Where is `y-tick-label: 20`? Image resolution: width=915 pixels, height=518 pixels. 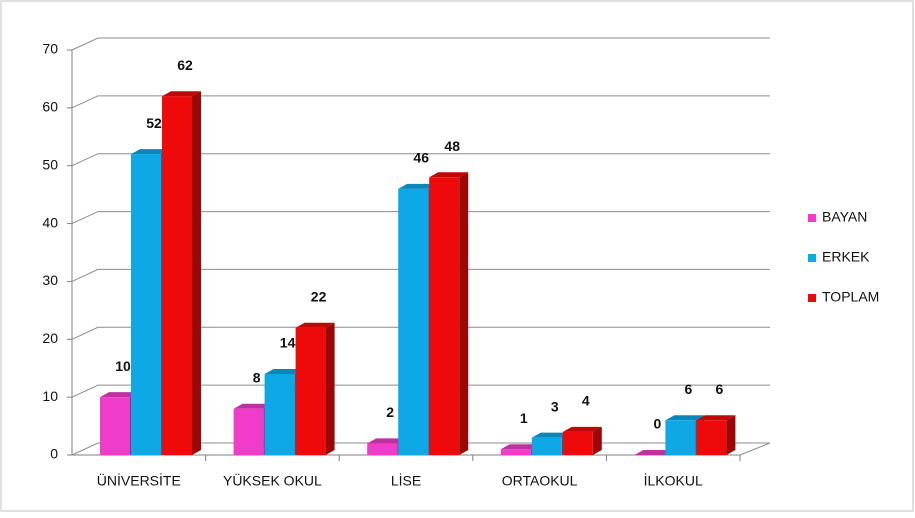
y-tick-label: 20 is located at coordinates (50, 338).